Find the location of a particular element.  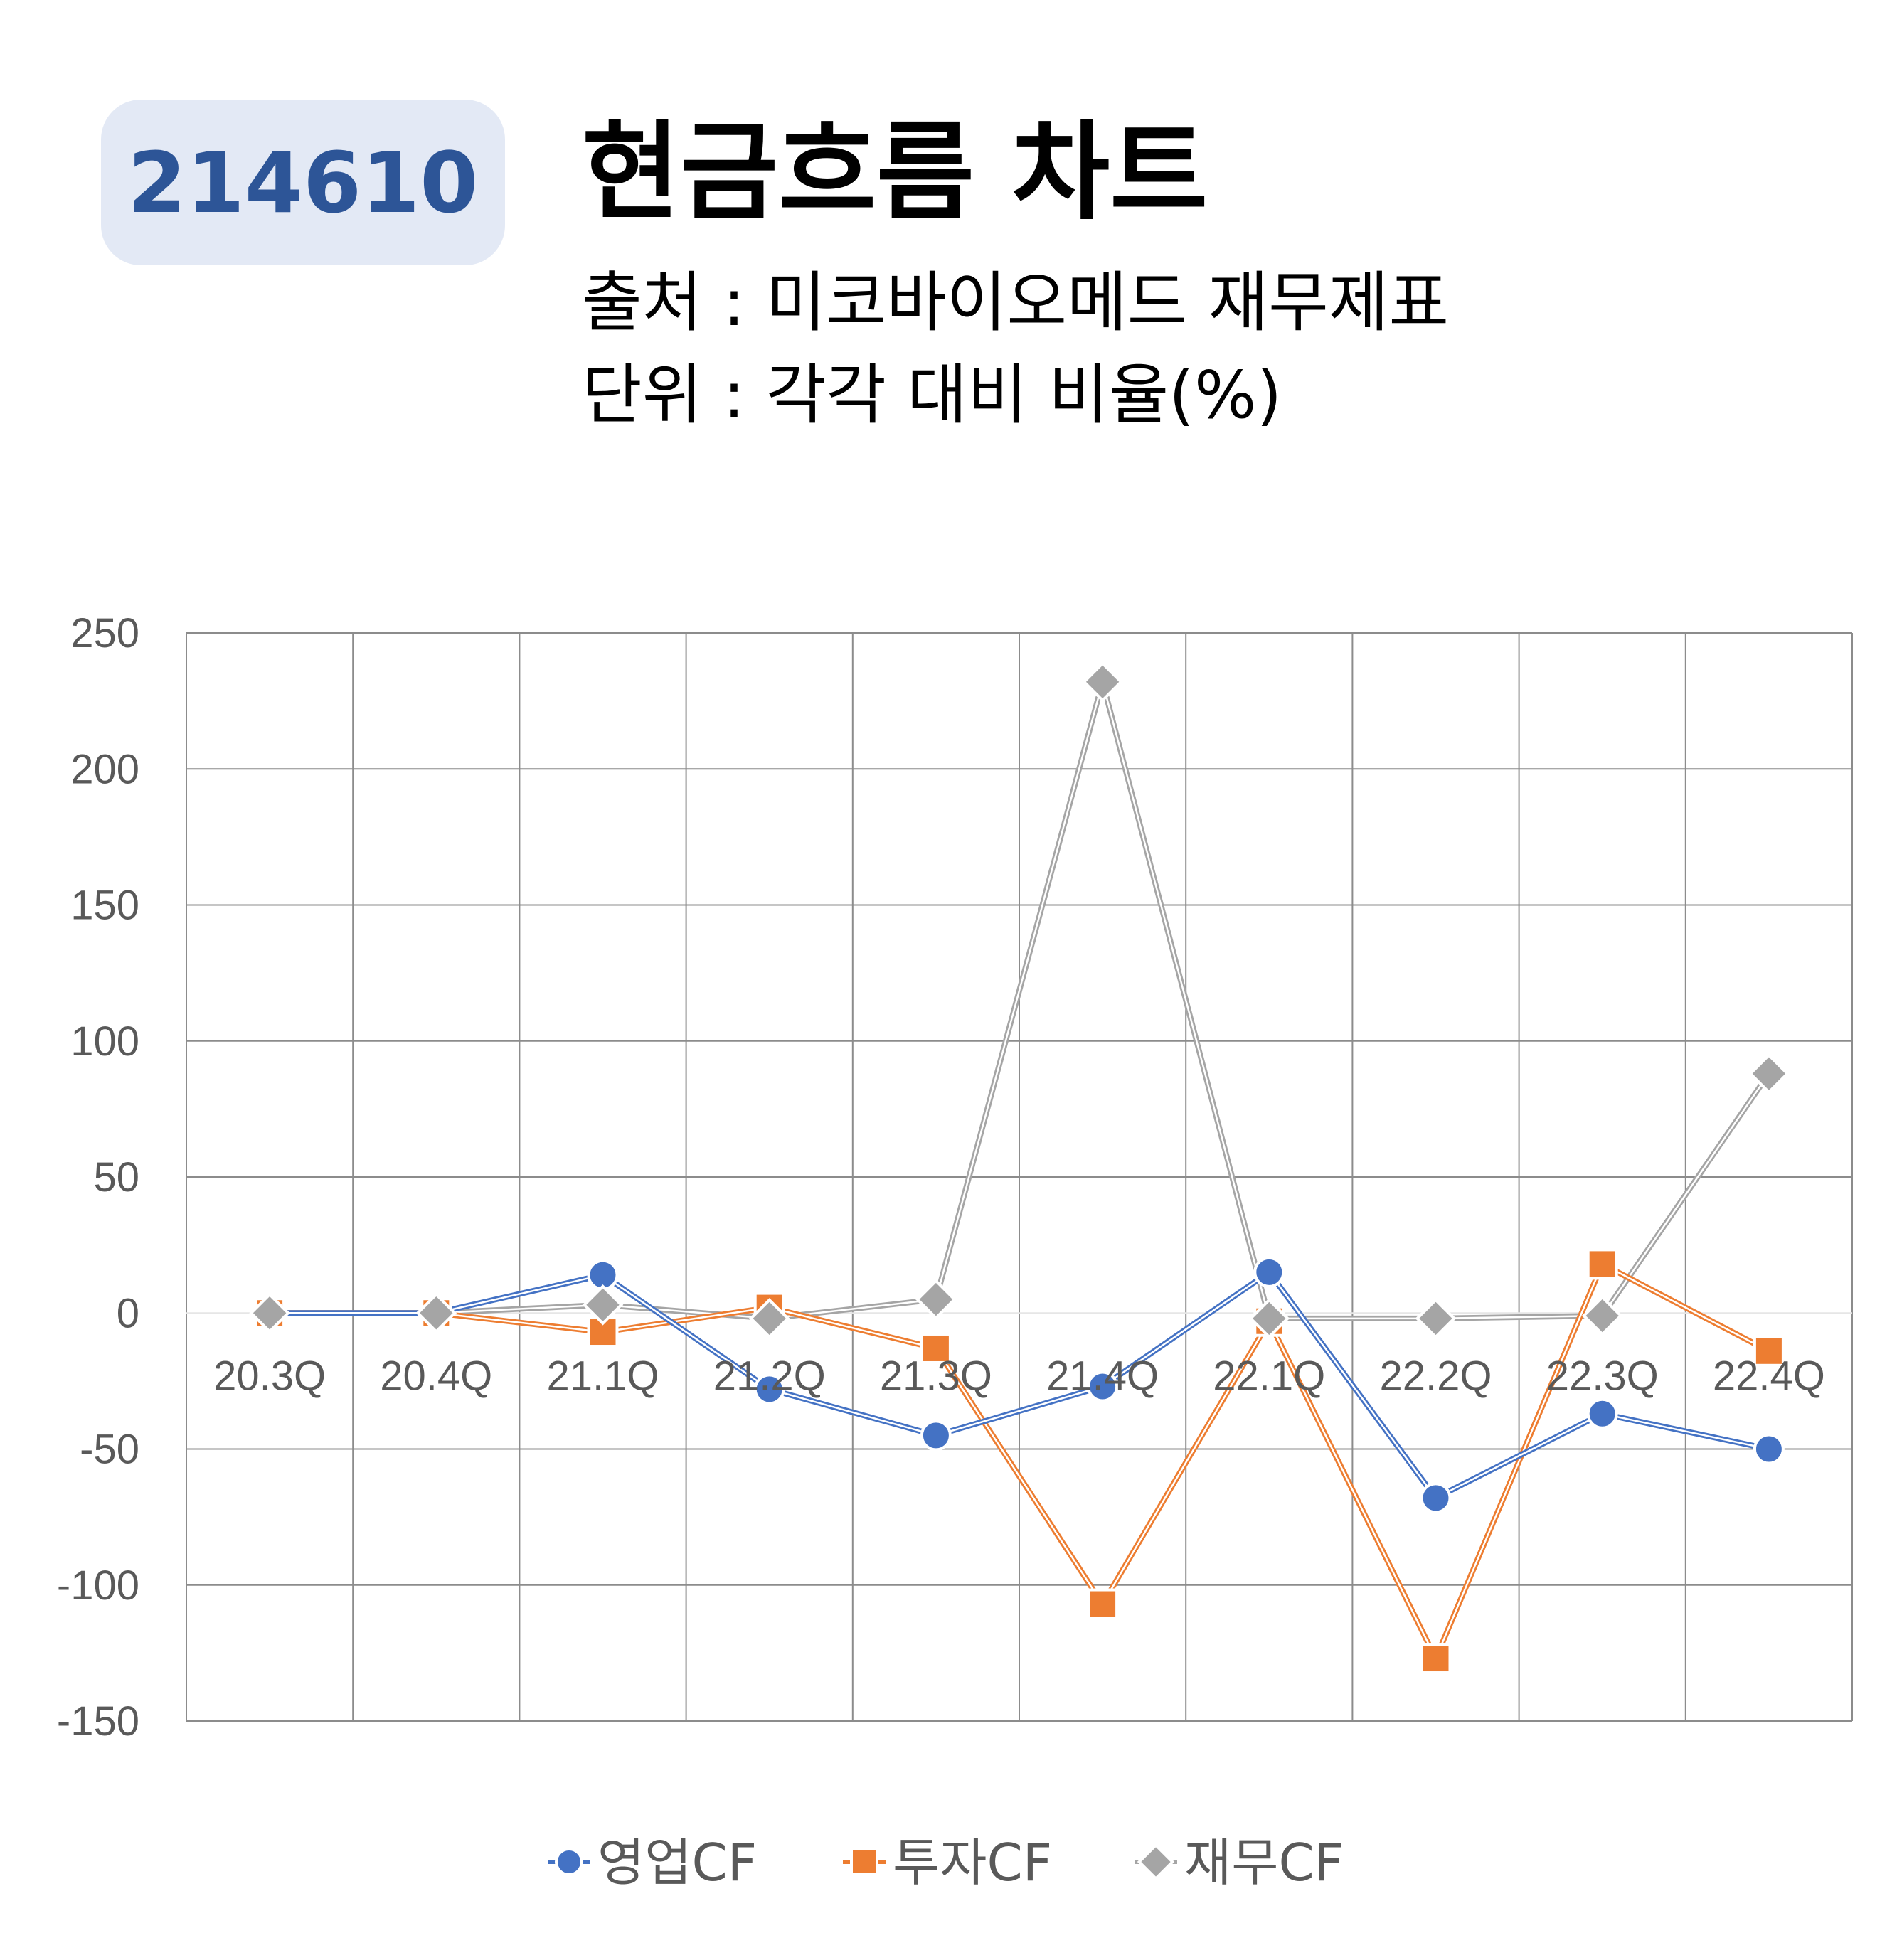

series-line-highlight is located at coordinates (1020, 1385).